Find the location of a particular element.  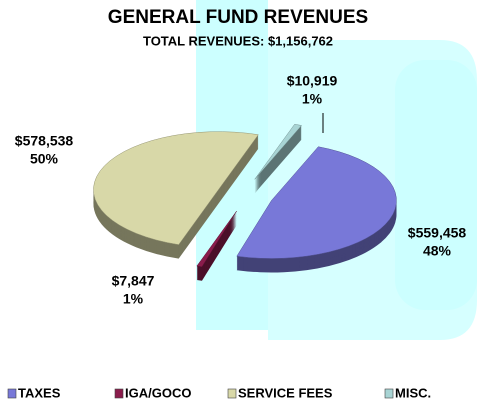

chart-title: GENERAL FUND REVENUES is located at coordinates (238, 17).